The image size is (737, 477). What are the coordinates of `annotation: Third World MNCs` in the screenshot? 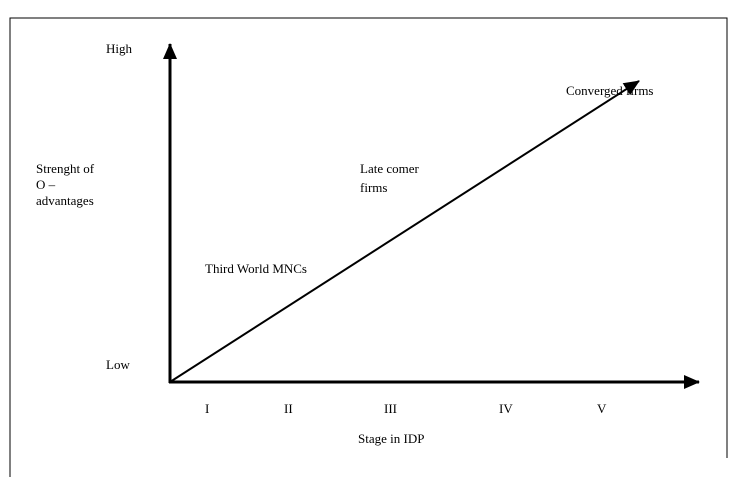 It's located at (256, 268).